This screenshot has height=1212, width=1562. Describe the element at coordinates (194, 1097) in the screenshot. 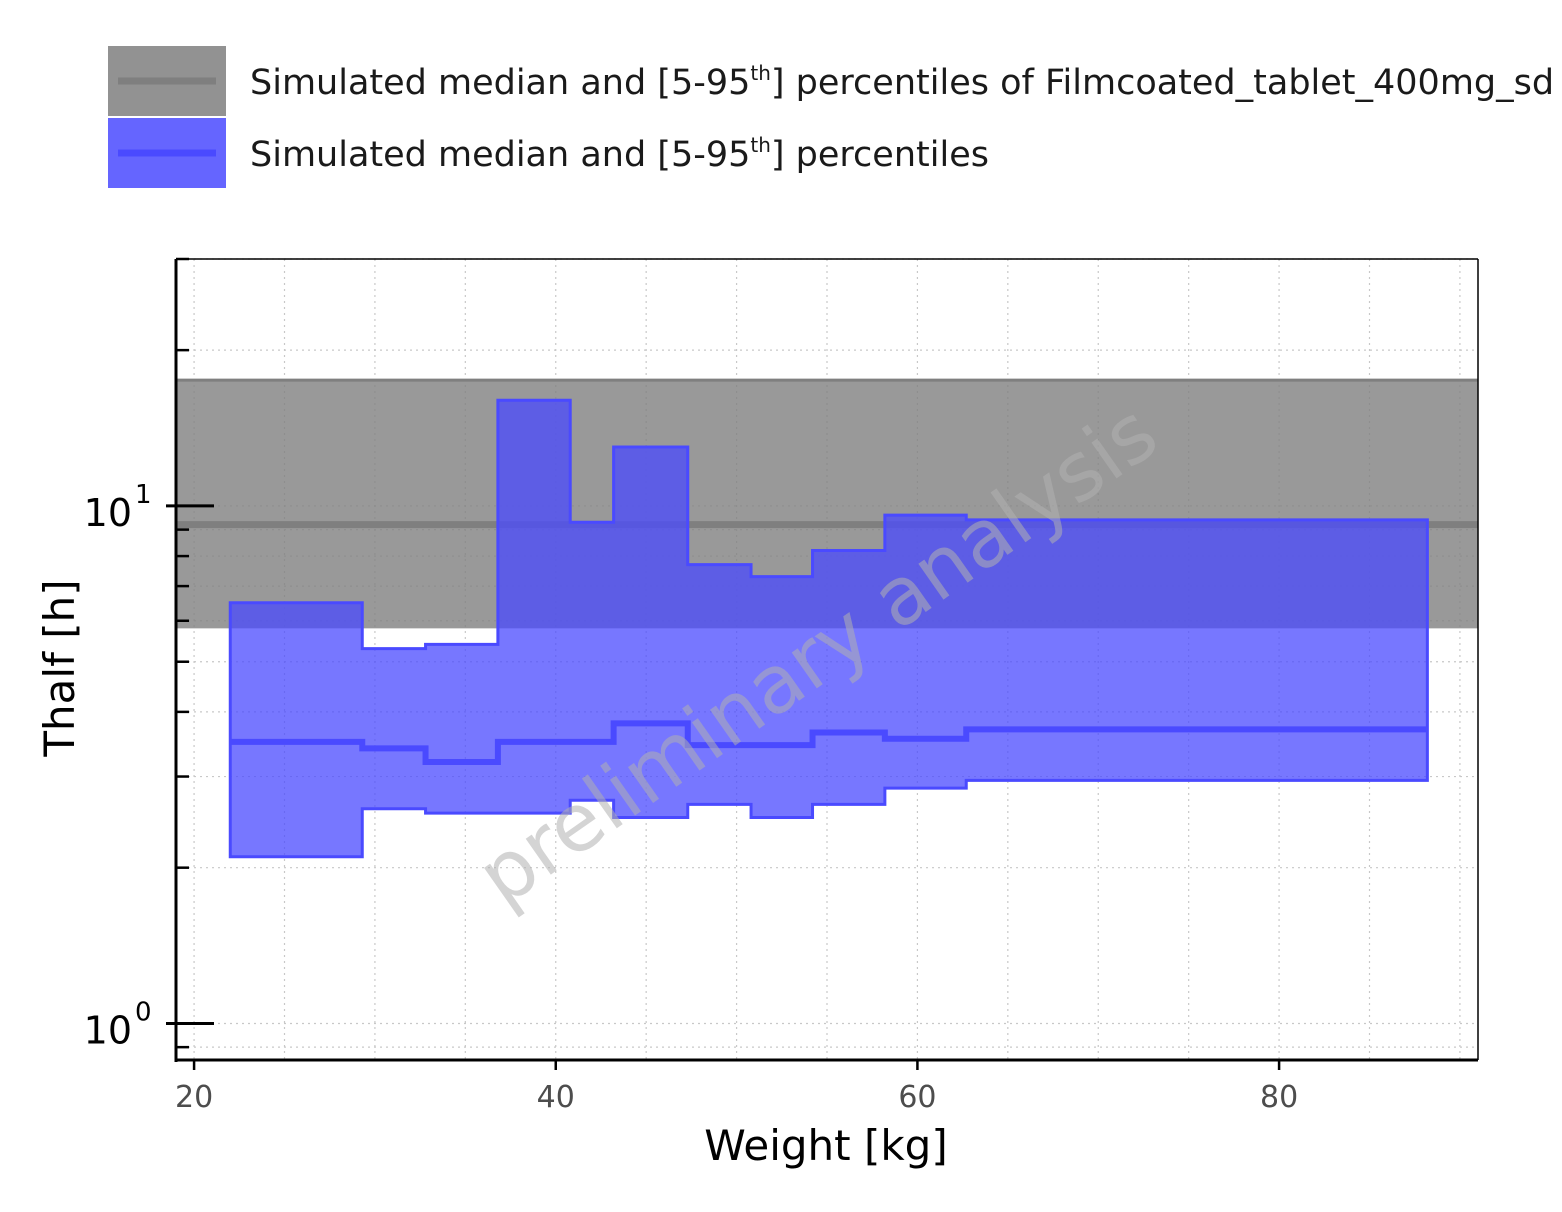

I see `x-tick-label: 20` at that location.